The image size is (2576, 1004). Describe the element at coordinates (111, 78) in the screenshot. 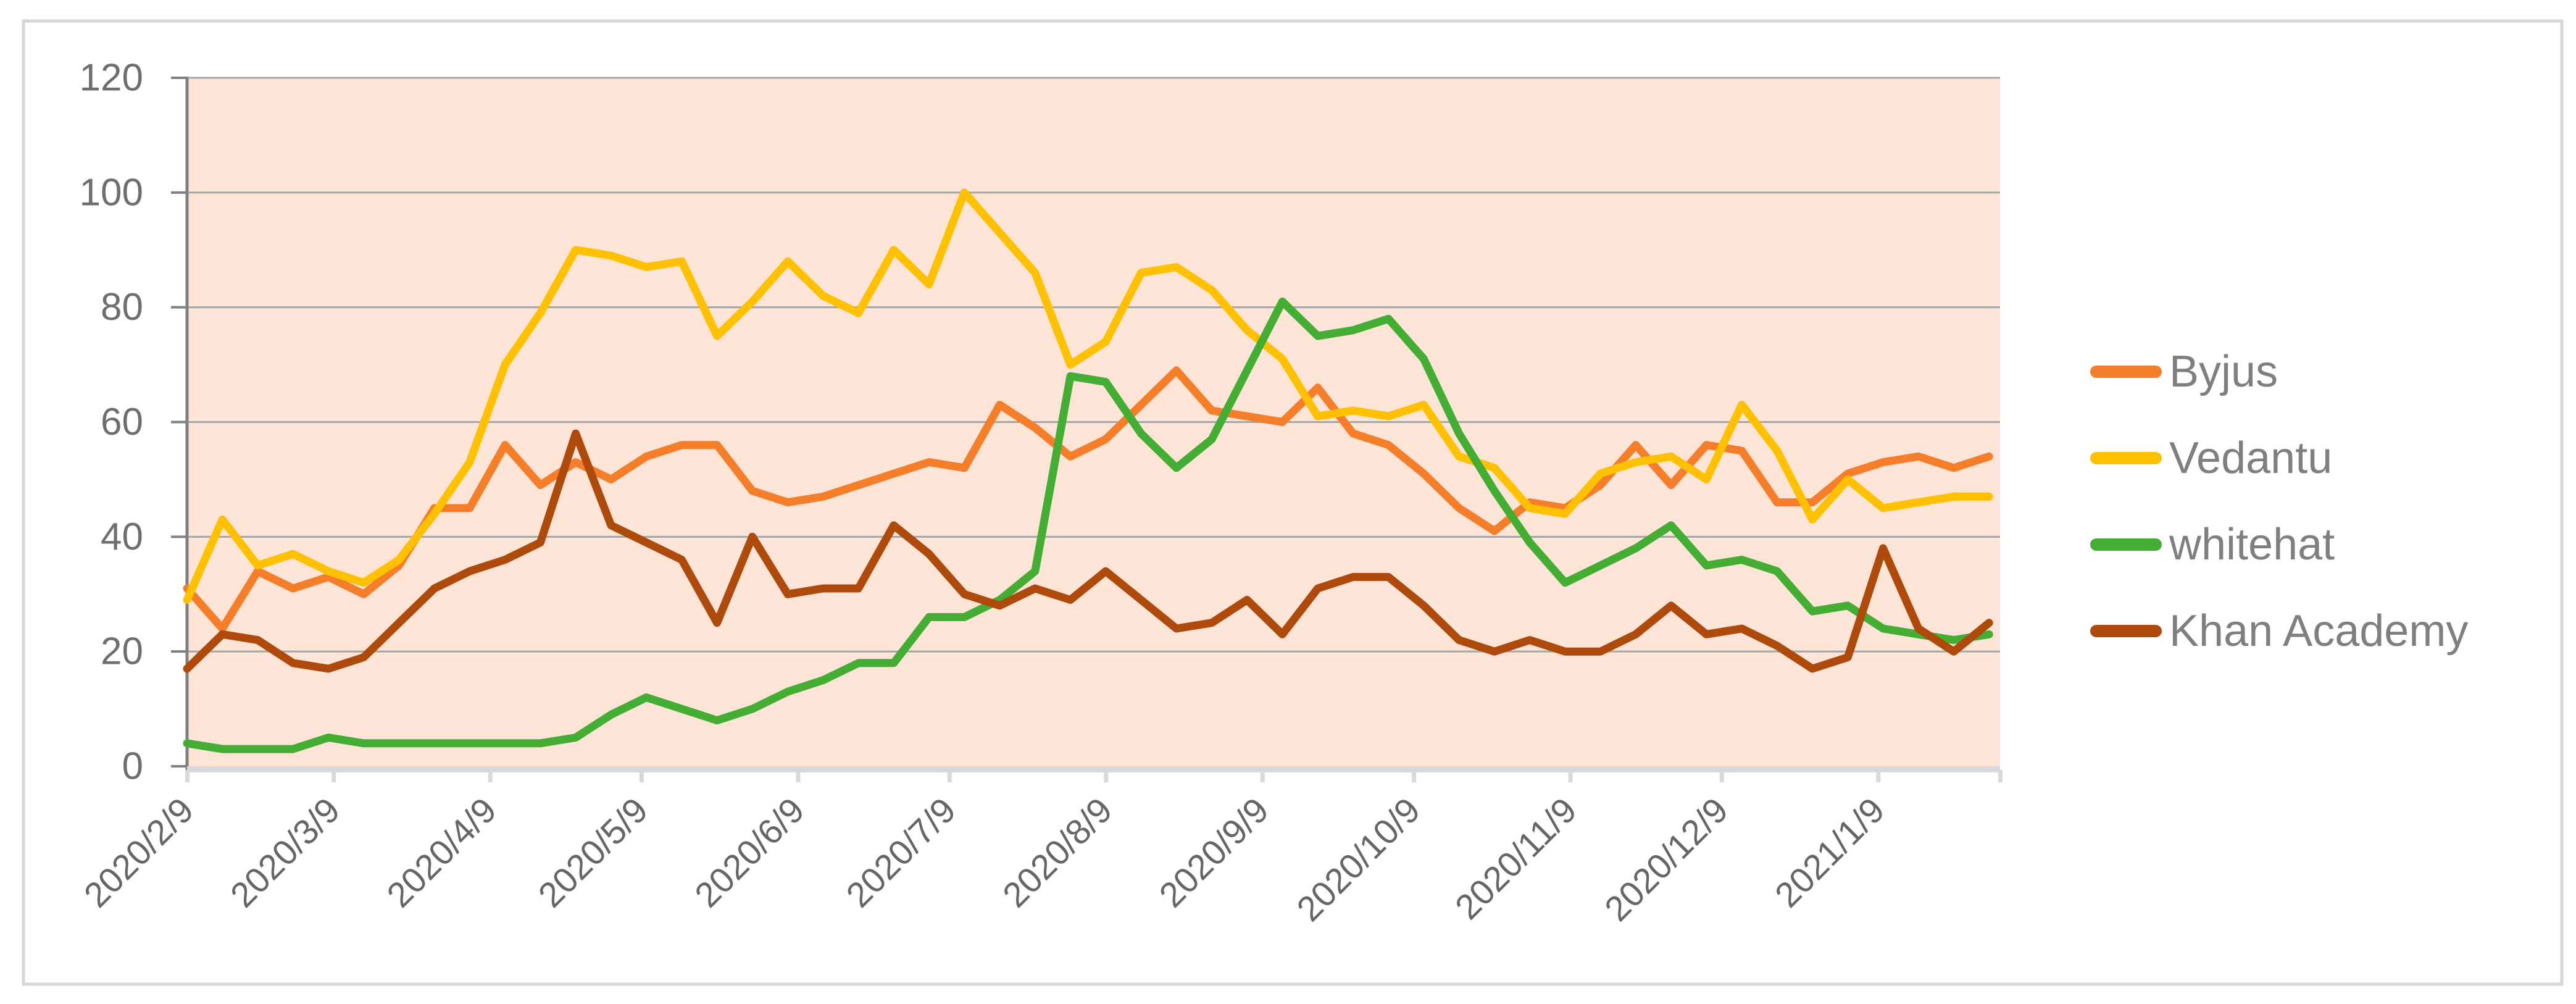

I see `y-axis-label-120: 120` at that location.